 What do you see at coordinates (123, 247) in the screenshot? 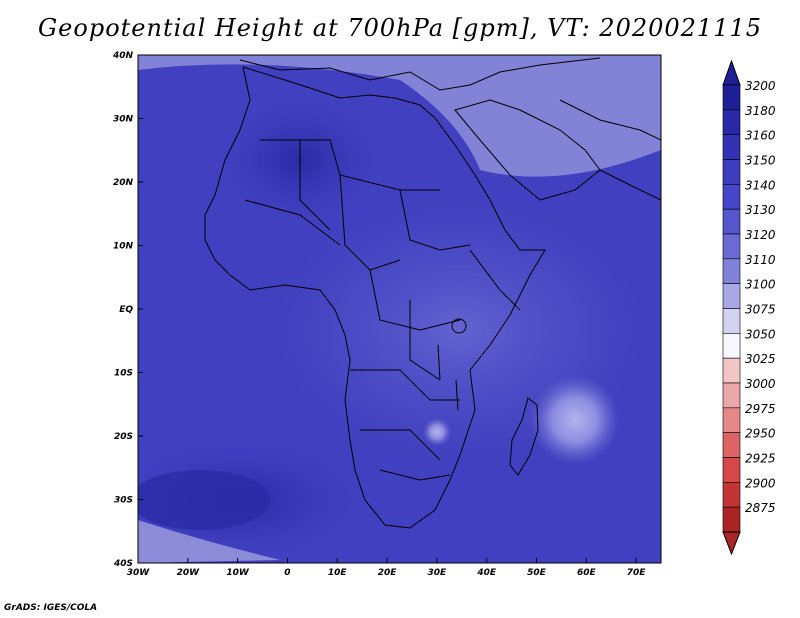
I see `lat-label: 10N` at bounding box center [123, 247].